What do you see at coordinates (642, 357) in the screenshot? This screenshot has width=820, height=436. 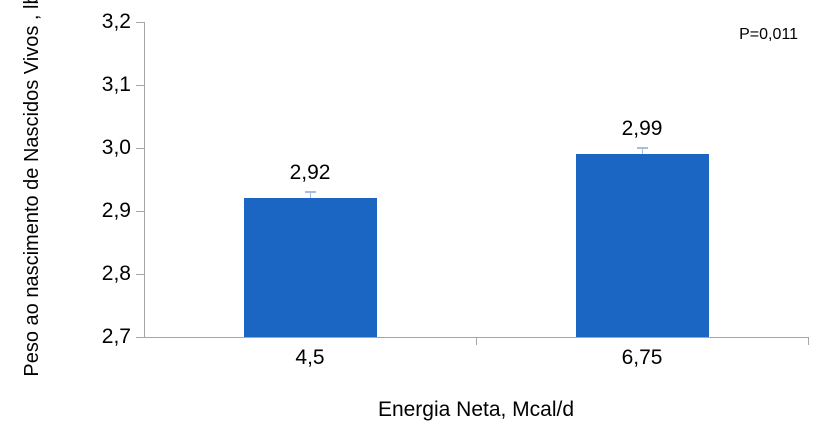 I see `x-category-label: 6,75` at bounding box center [642, 357].